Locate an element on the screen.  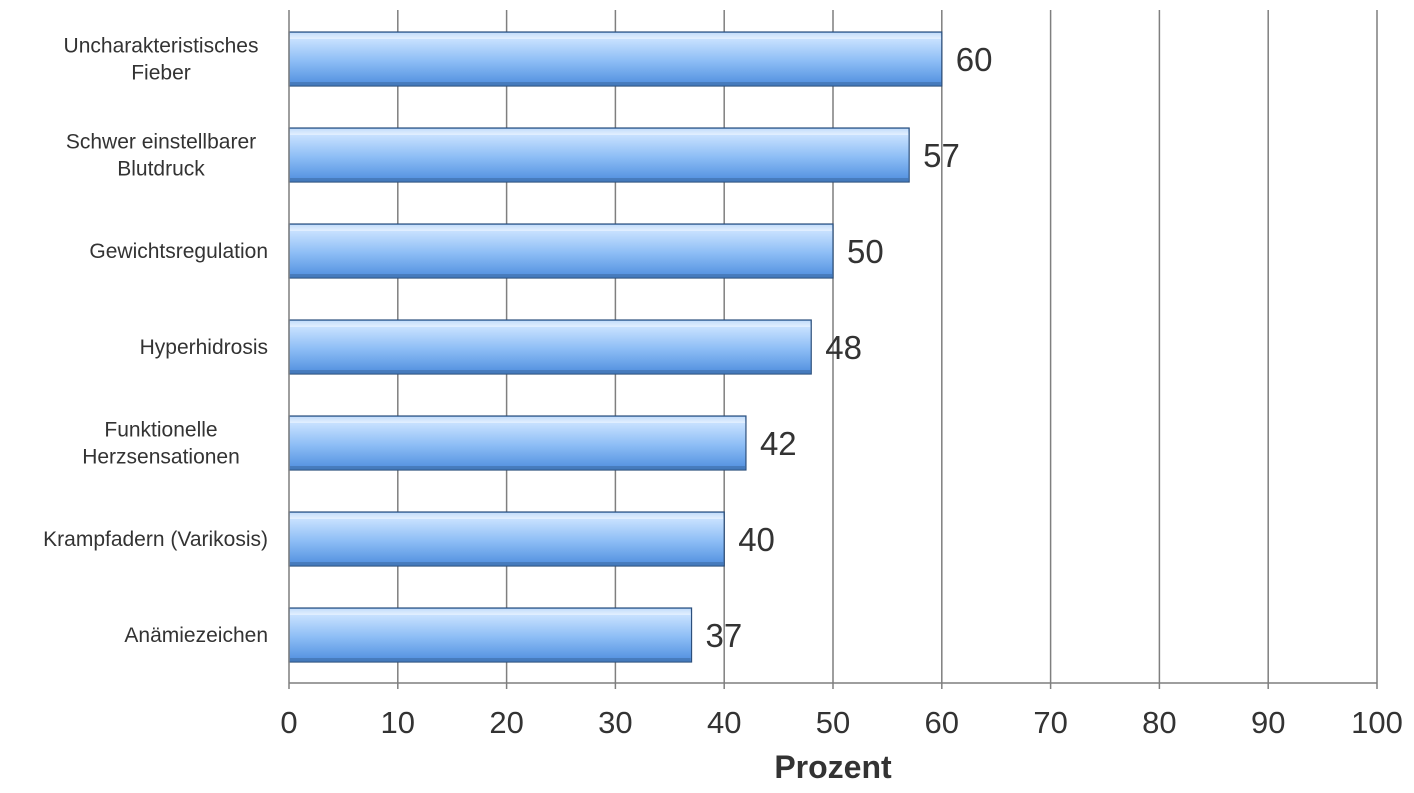
category-label-1: Schwer einstellbarer Blutdruck is located at coordinates (161, 156).